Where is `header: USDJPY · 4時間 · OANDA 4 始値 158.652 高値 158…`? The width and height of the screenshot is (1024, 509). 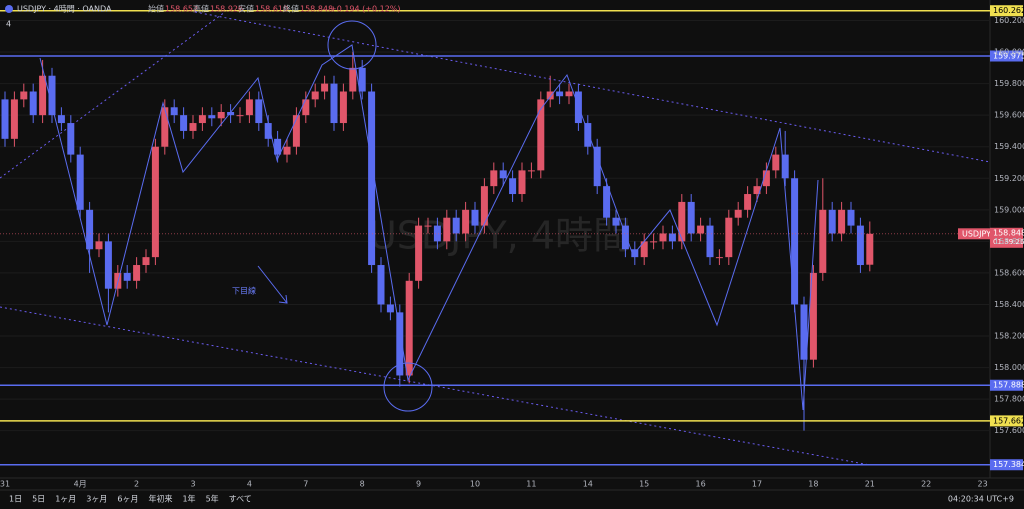 header: USDJPY · 4時間 · OANDA 4 始値 158.652 高値 158… is located at coordinates (203, 16).